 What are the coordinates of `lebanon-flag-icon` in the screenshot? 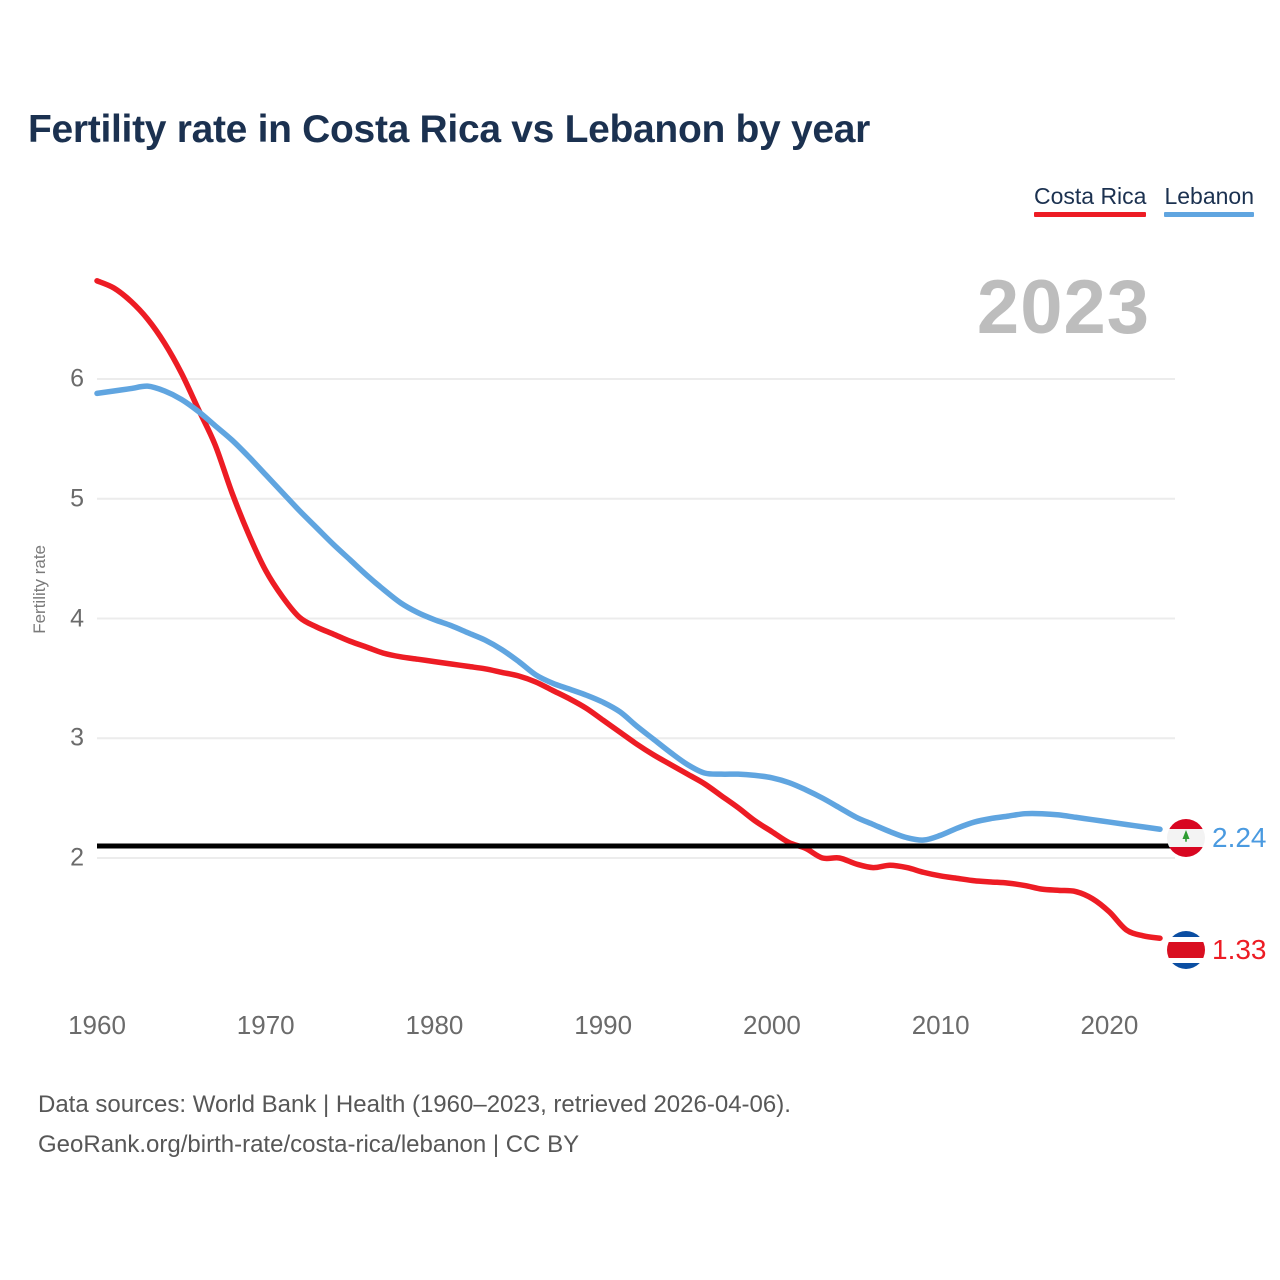 It's located at (1186, 838).